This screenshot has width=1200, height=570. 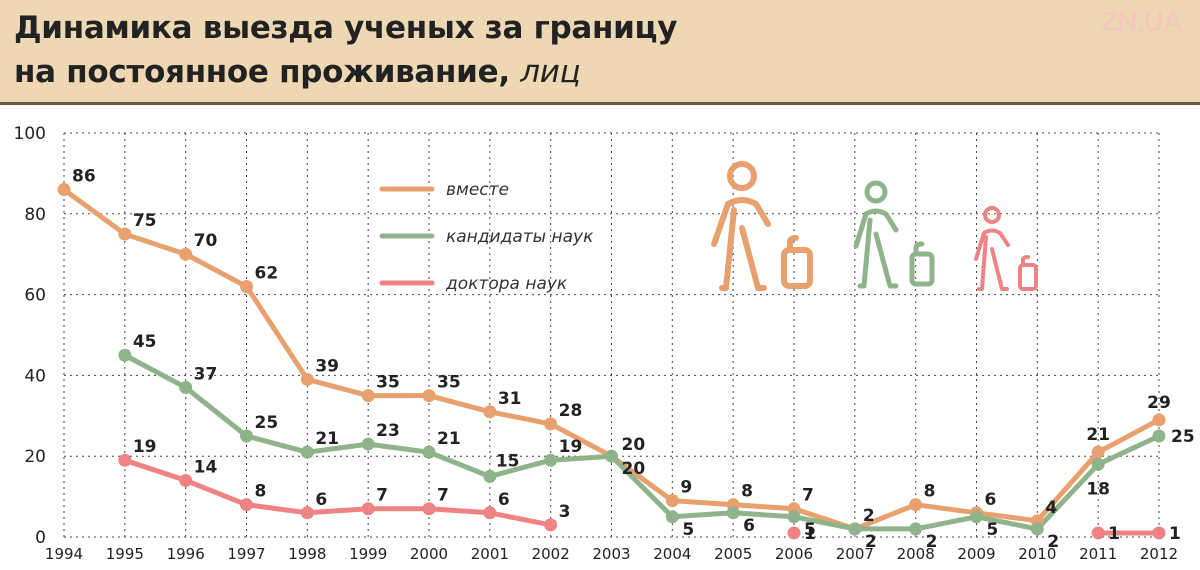 What do you see at coordinates (490, 554) in the screenshot?
I see `x-tick-label: 2001` at bounding box center [490, 554].